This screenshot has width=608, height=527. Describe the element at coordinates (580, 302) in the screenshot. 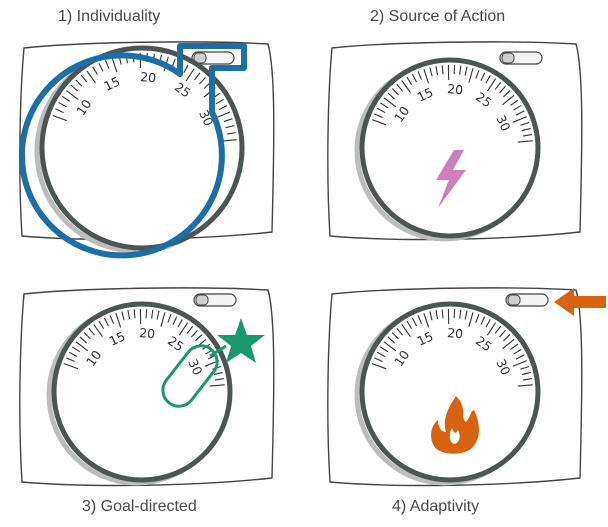

I see `arrow-left-icon` at that location.